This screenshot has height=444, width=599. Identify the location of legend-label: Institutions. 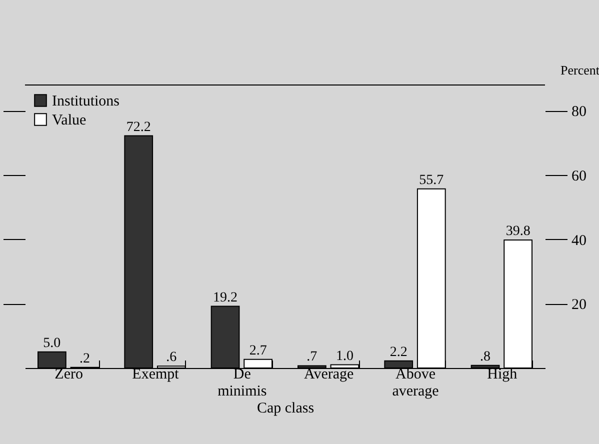
(86, 102).